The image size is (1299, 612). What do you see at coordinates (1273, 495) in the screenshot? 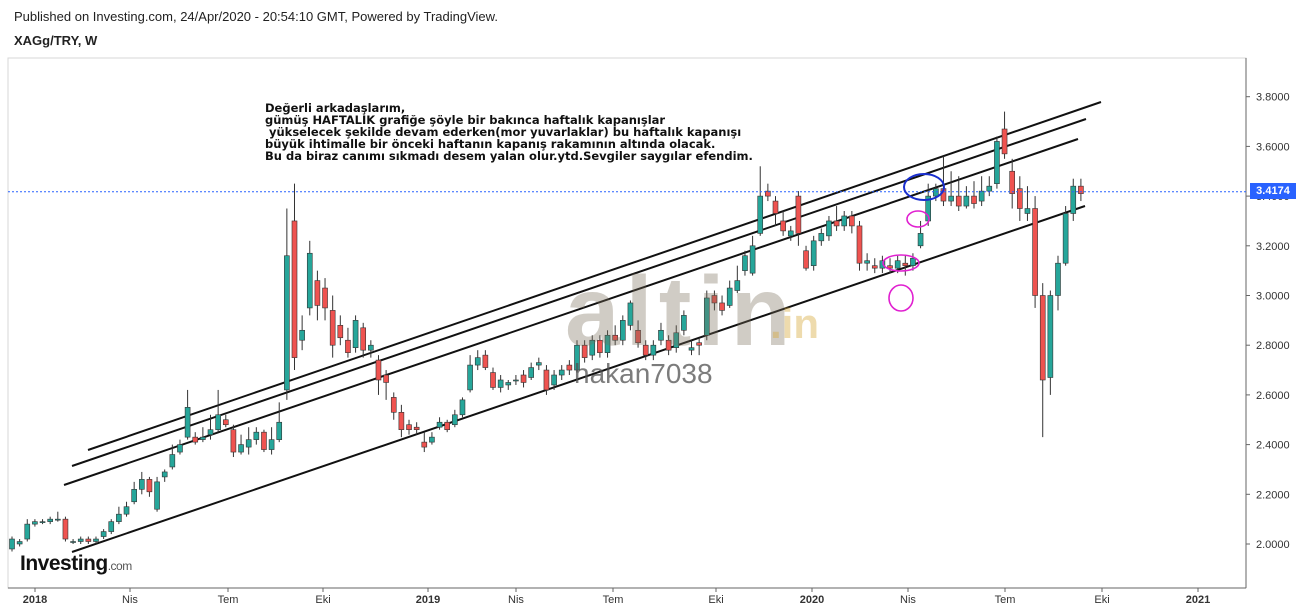
I see `y-tick-label: 2.2000` at bounding box center [1273, 495].